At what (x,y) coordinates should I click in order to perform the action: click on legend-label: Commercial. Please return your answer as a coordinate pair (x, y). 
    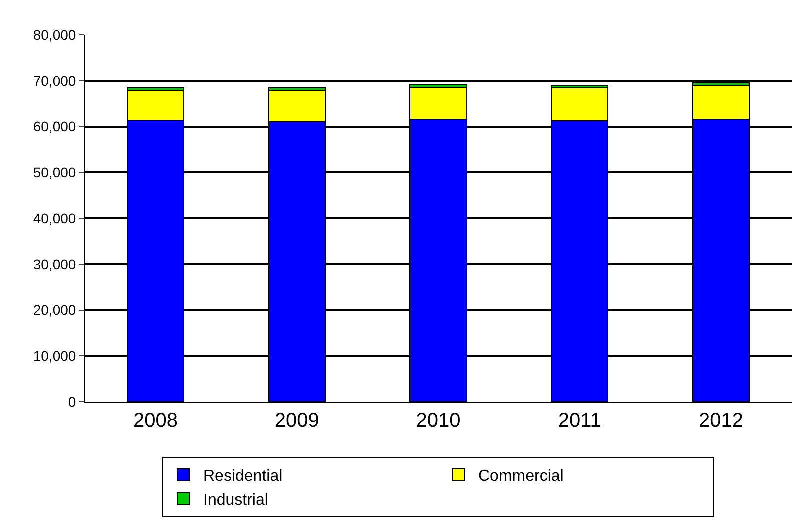
    Looking at the image, I should click on (521, 477).